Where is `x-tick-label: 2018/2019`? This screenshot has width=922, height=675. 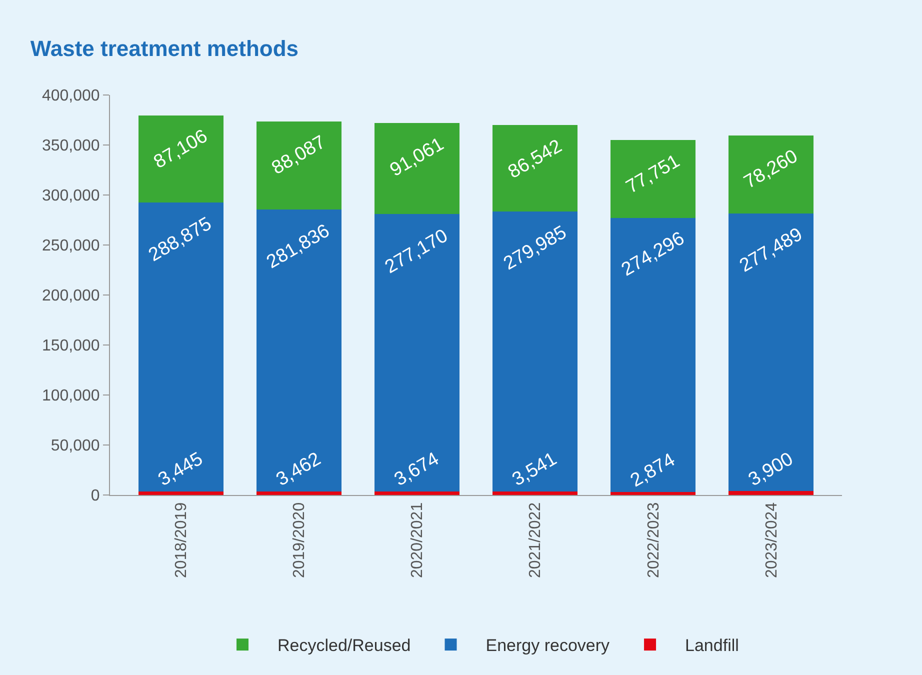 x-tick-label: 2018/2019 is located at coordinates (181, 540).